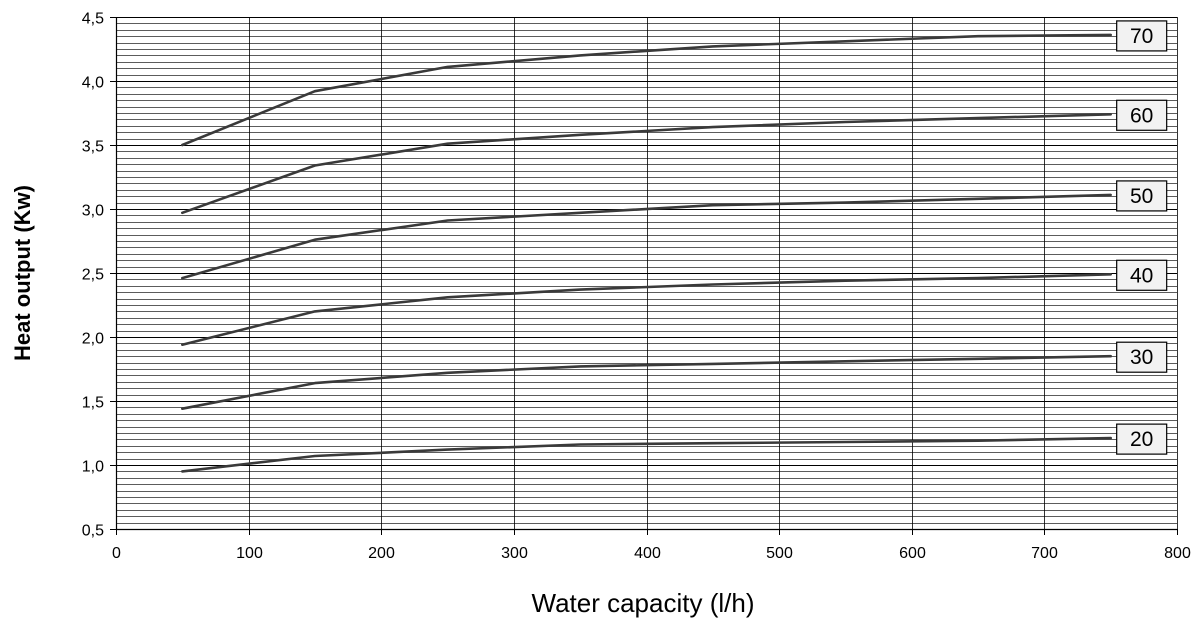 Image resolution: width=1201 pixels, height=622 pixels. What do you see at coordinates (1142, 237) in the screenshot?
I see `series-labels: 20 30 40 50 60 70` at bounding box center [1142, 237].